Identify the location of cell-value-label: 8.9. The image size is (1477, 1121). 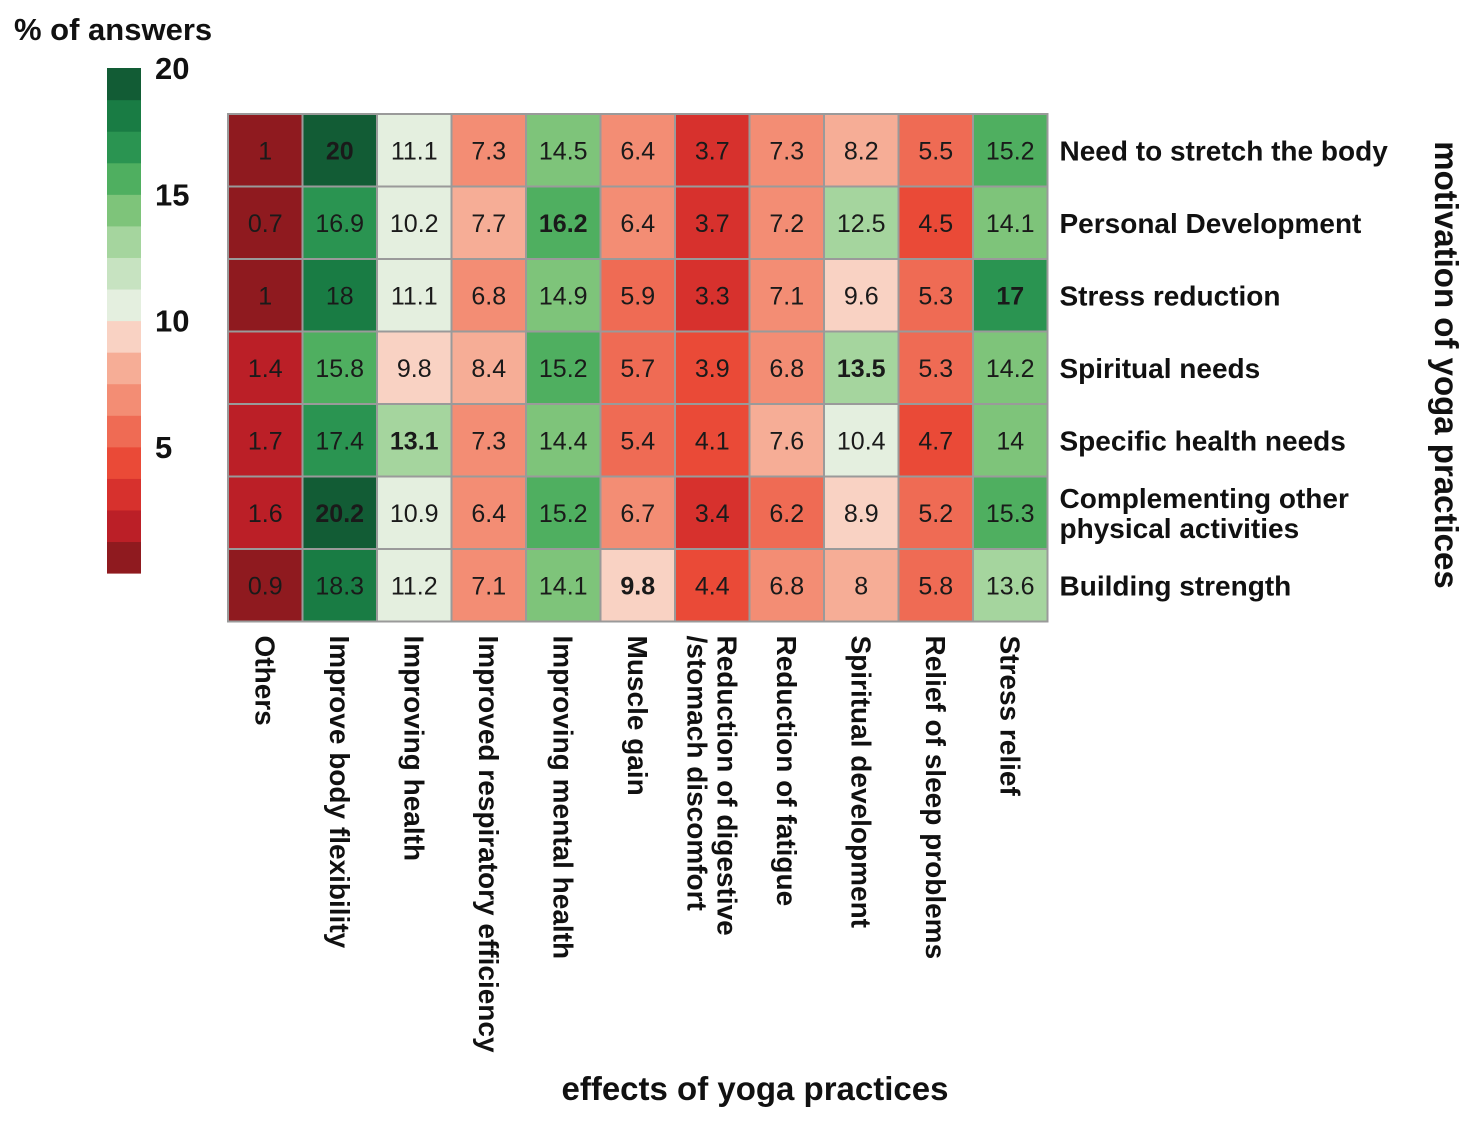
(861, 514).